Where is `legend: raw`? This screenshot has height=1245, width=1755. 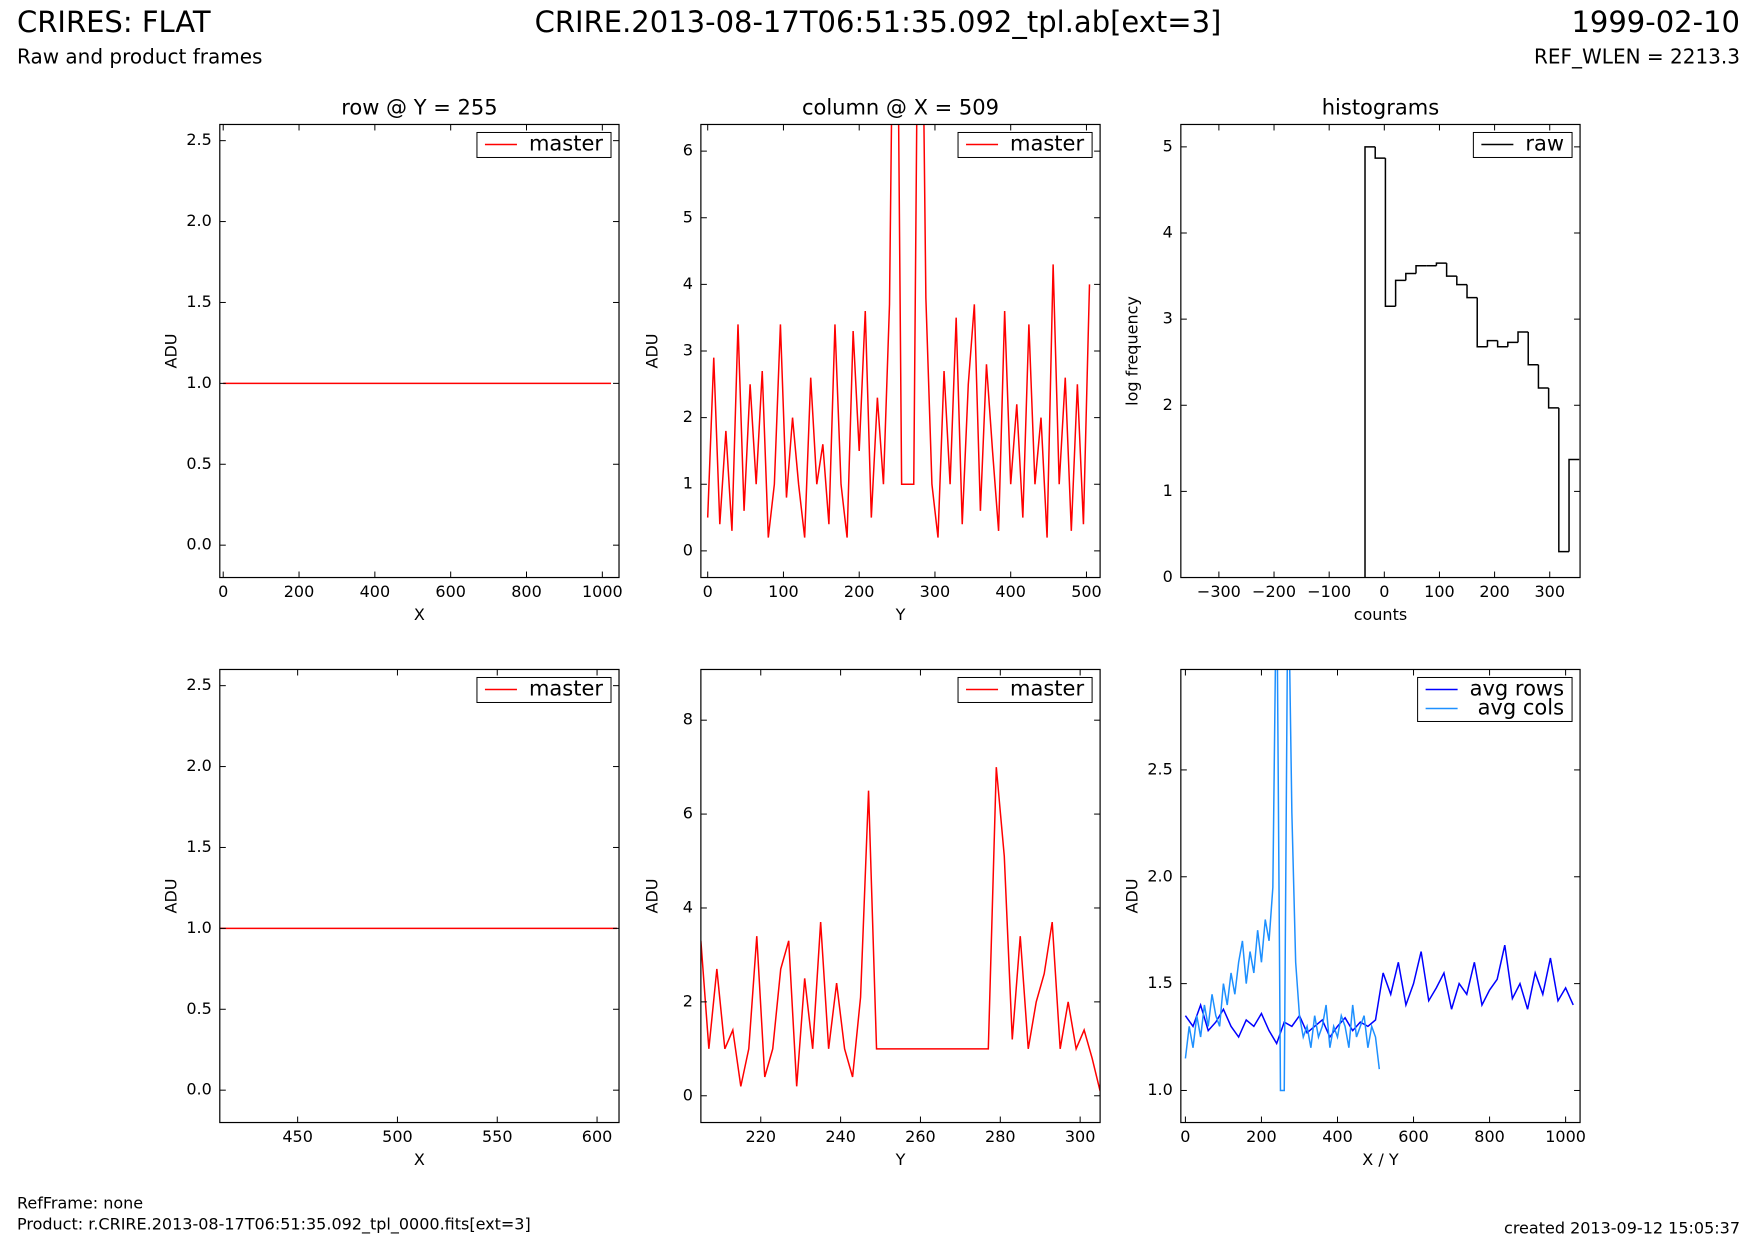
legend: raw is located at coordinates (1522, 144).